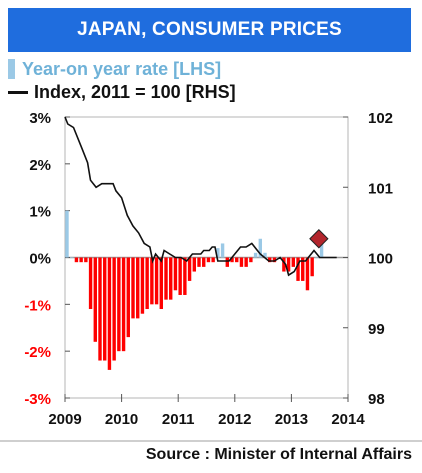 The height and width of the screenshot is (473, 422). I want to click on x-tick-label: 2009, so click(64, 419).